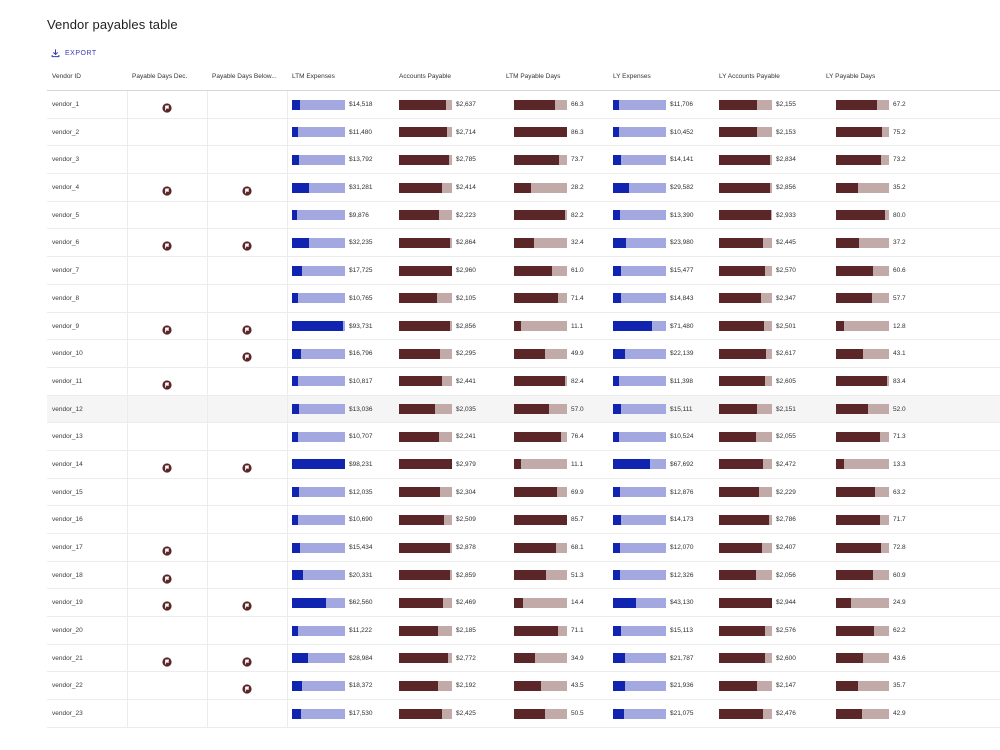  What do you see at coordinates (577, 381) in the screenshot?
I see `ltm-payable-days-value: 82.4` at bounding box center [577, 381].